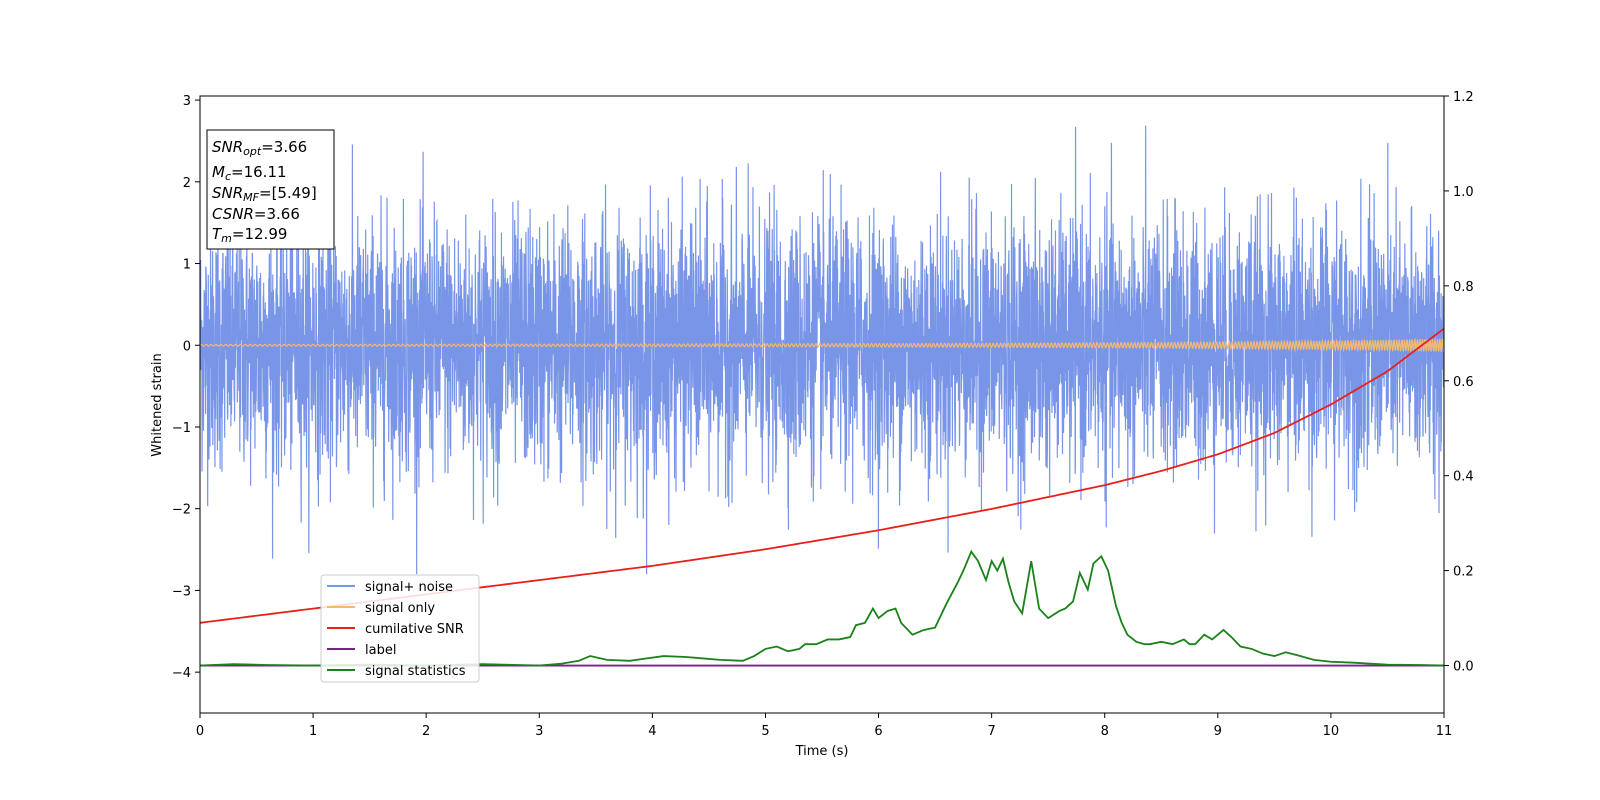  Describe the element at coordinates (539, 731) in the screenshot. I see `x-tick-label: 3` at that location.